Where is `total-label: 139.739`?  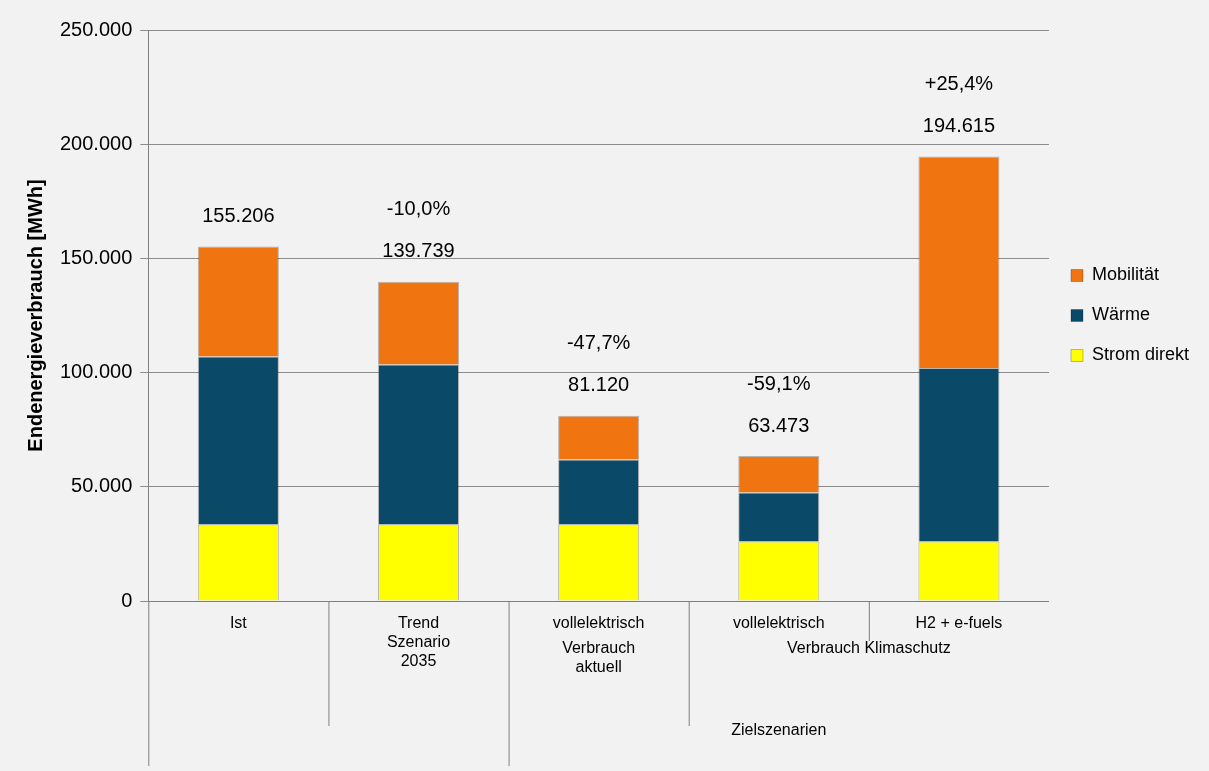 total-label: 139.739 is located at coordinates (418, 250).